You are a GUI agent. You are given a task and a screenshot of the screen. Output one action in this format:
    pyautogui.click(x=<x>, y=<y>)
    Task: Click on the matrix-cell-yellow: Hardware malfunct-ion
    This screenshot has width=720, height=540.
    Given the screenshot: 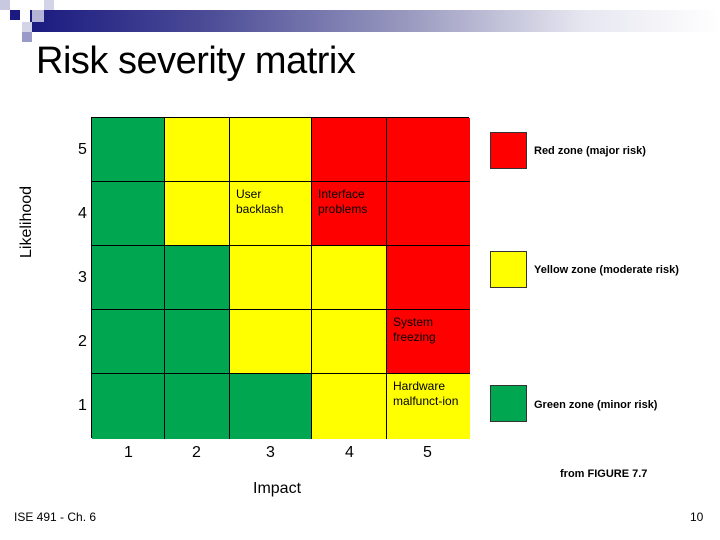 What is the action you would take?
    pyautogui.click(x=428, y=406)
    